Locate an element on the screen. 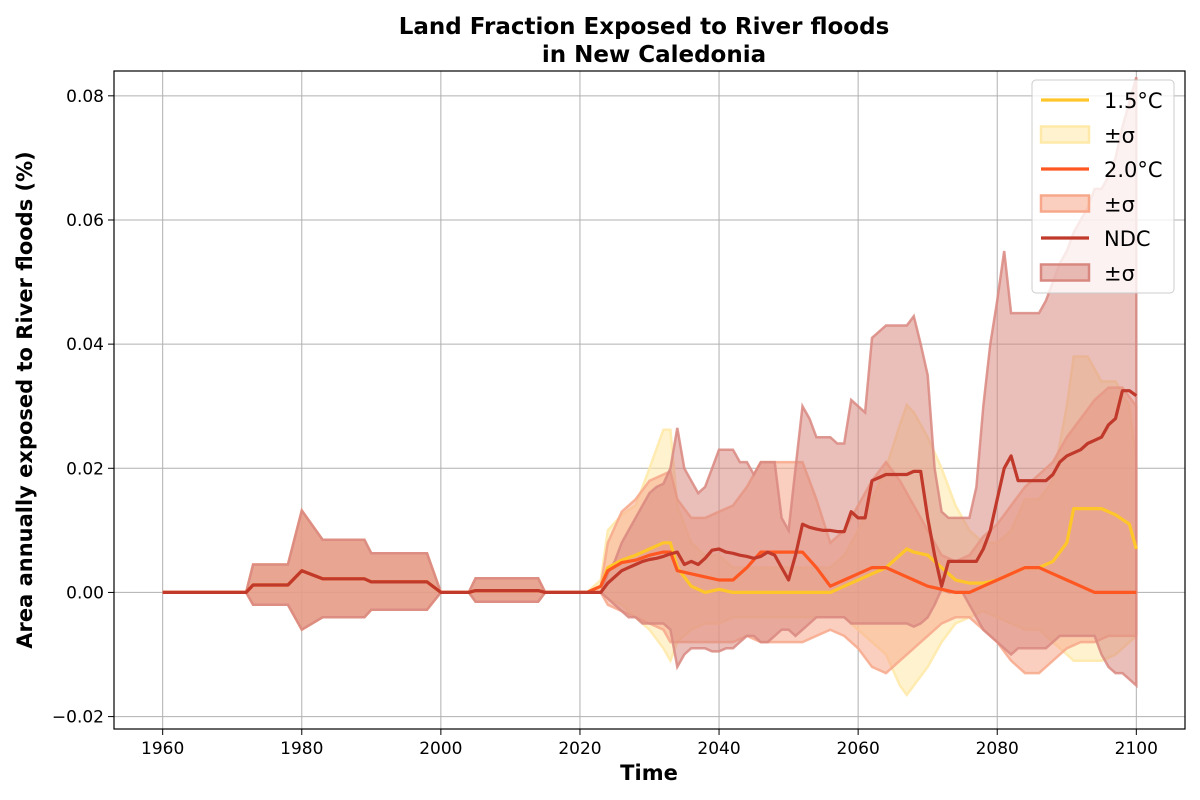 The image size is (1200, 800). y-axis-ticks: −0.02 0.00 0.02 0.04 0.06 0.08 is located at coordinates (83, 407).